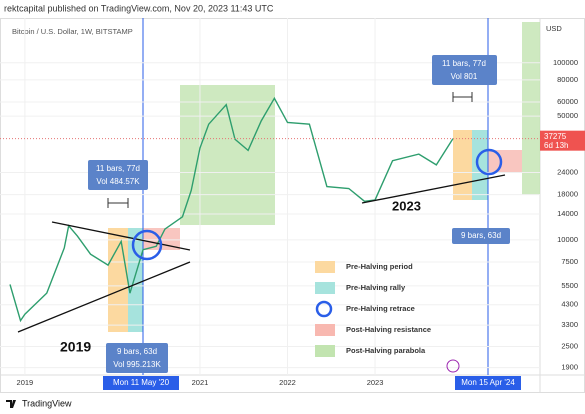  I want to click on legend-label: Post-Halving resistance, so click(388, 329).